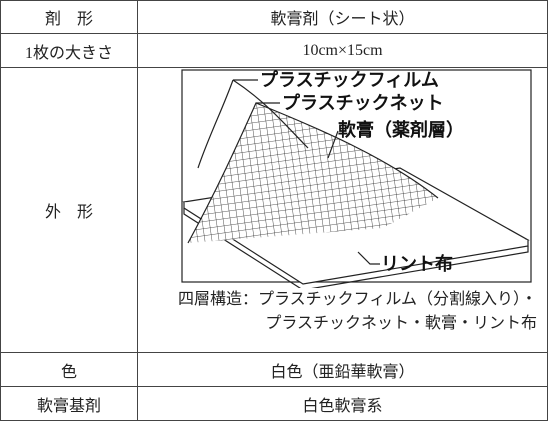 The width and height of the screenshot is (549, 421). I want to click on label: 軟膏（薬剤層）, so click(401, 130).